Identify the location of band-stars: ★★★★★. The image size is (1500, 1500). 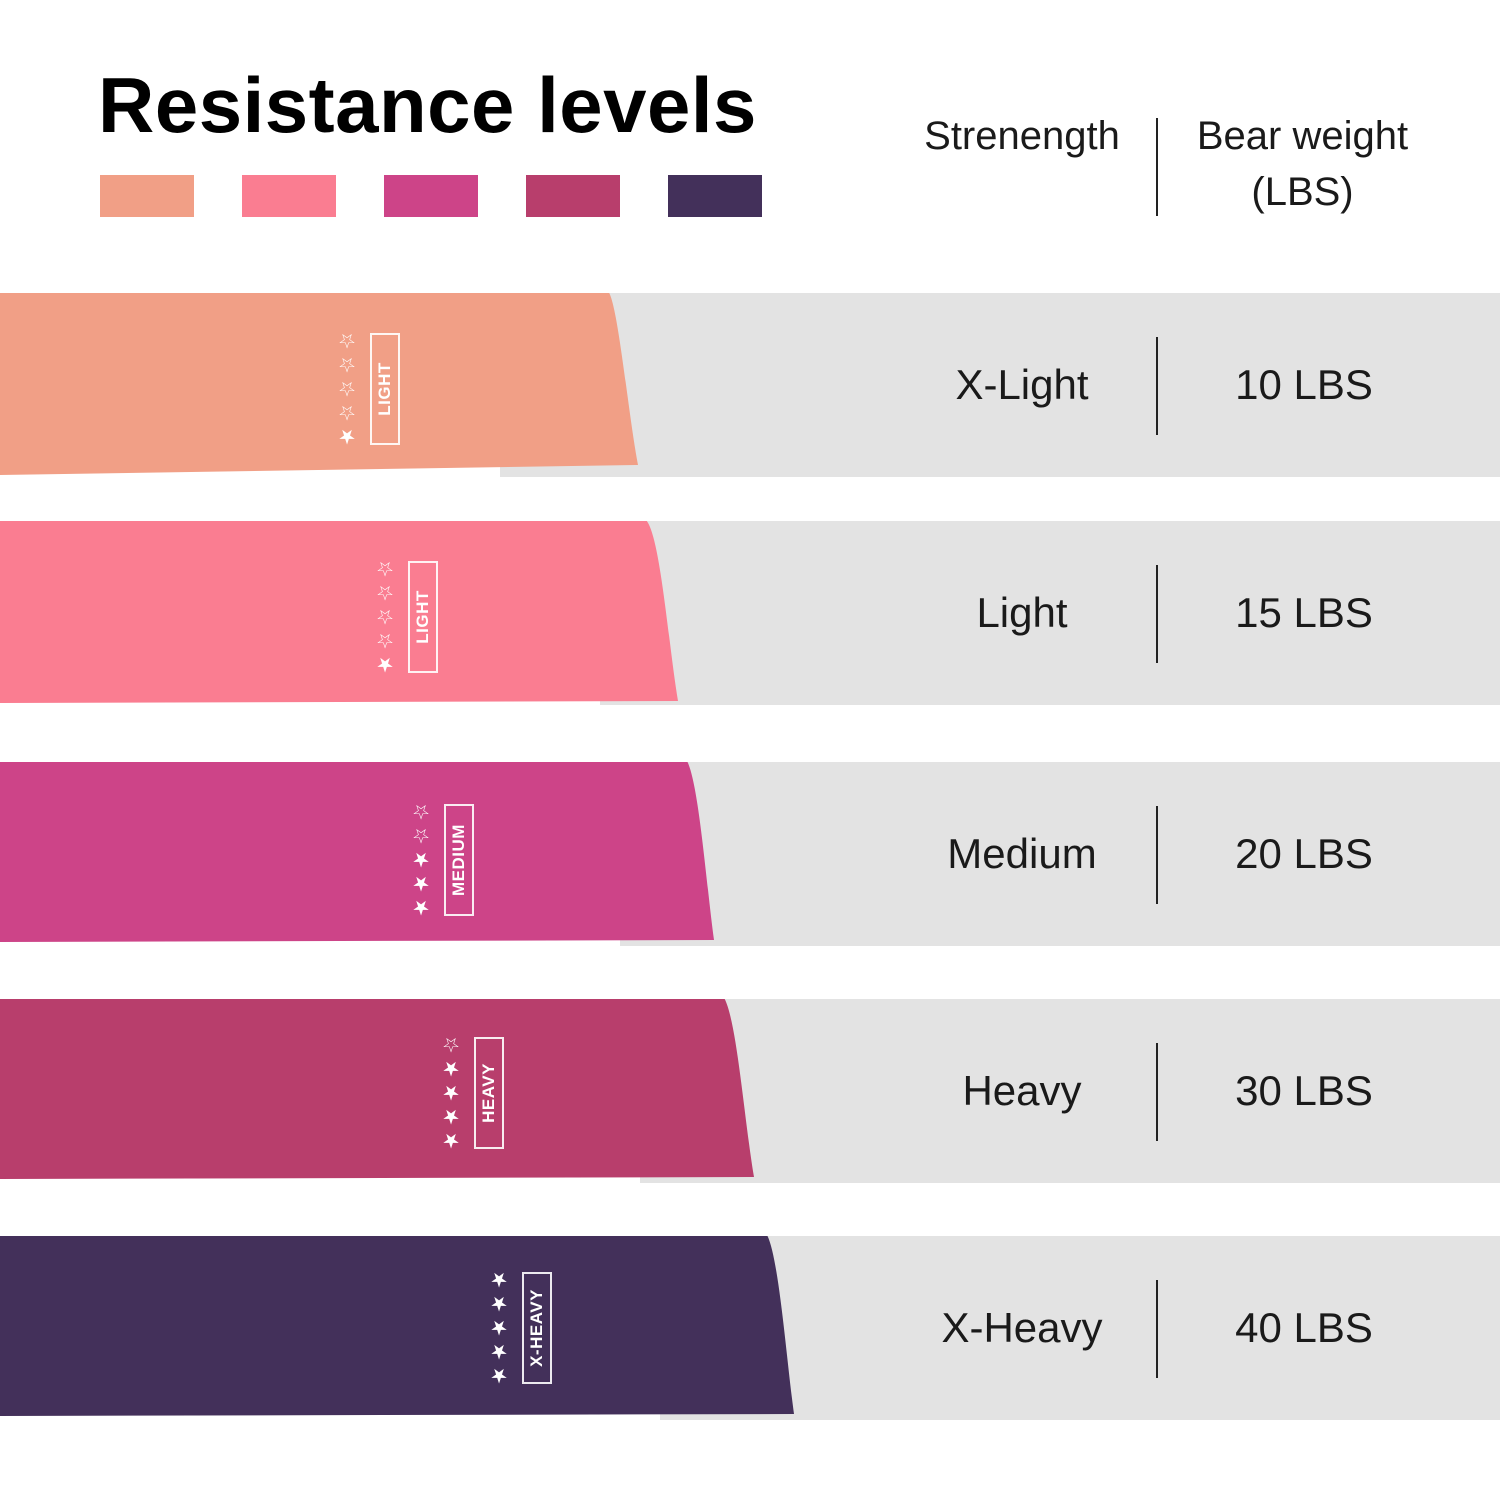
(500, 1328).